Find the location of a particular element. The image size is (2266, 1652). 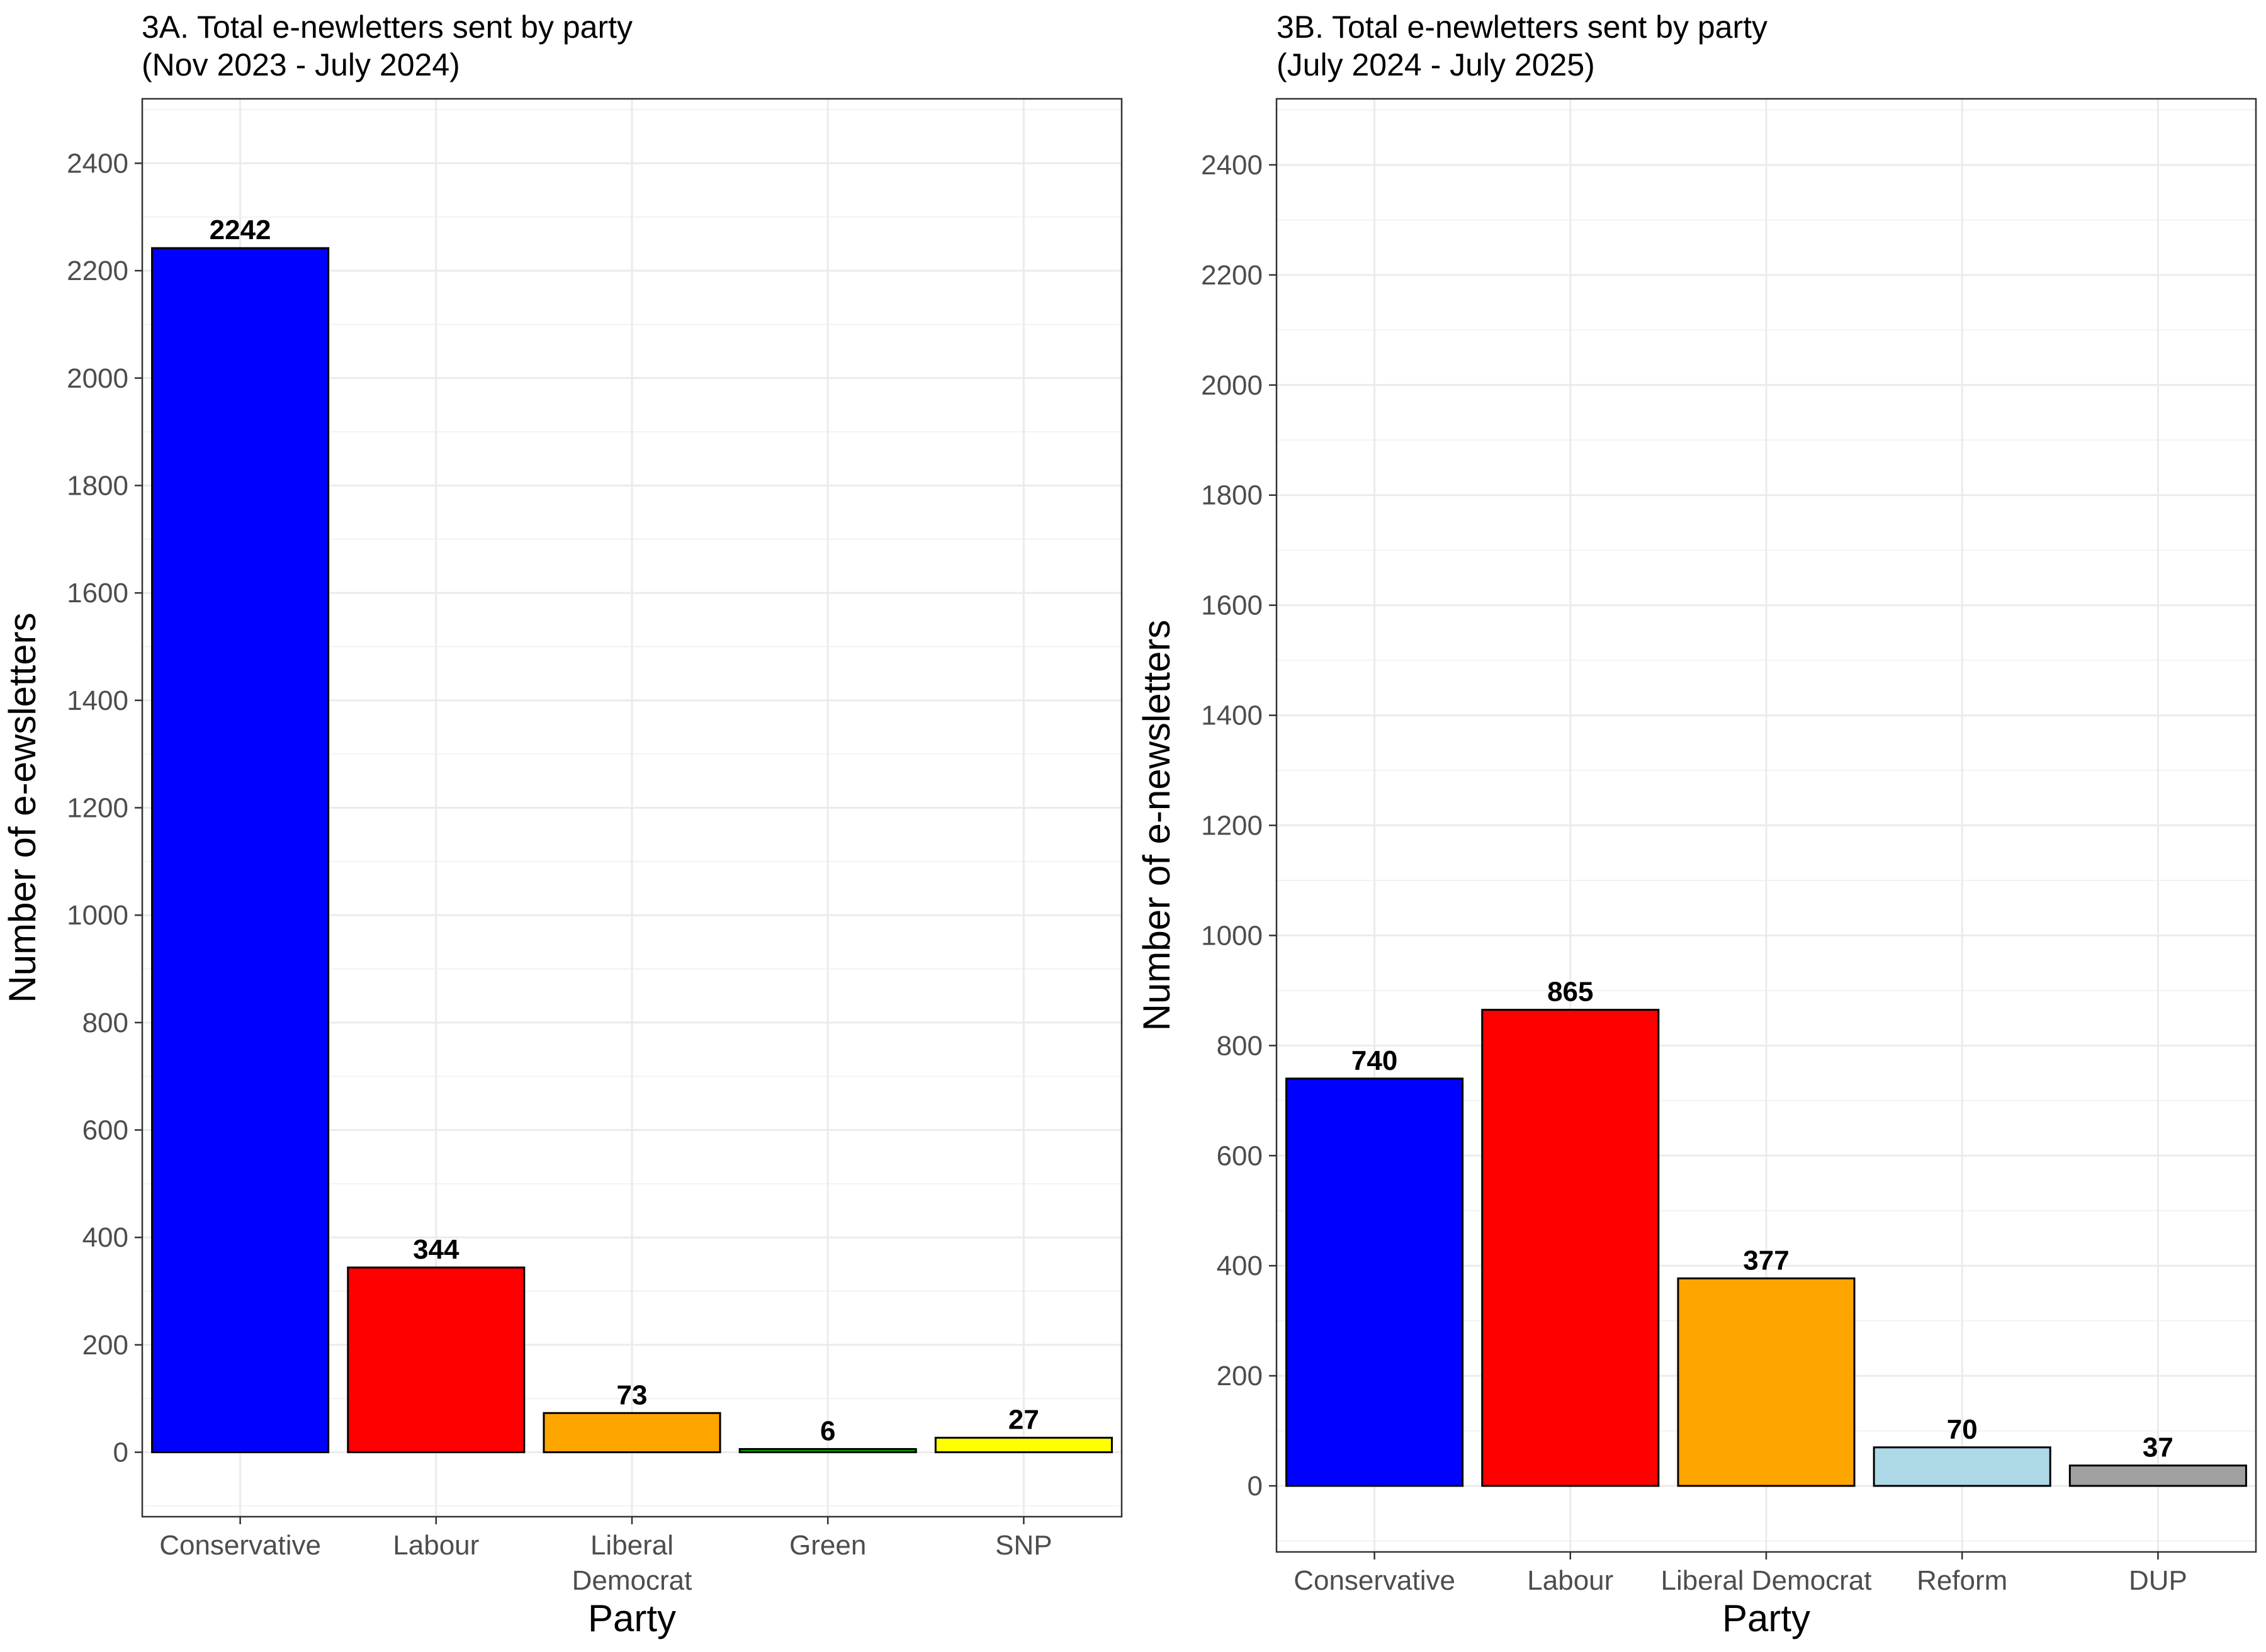

bar-value-label: 27 is located at coordinates (1024, 1420).